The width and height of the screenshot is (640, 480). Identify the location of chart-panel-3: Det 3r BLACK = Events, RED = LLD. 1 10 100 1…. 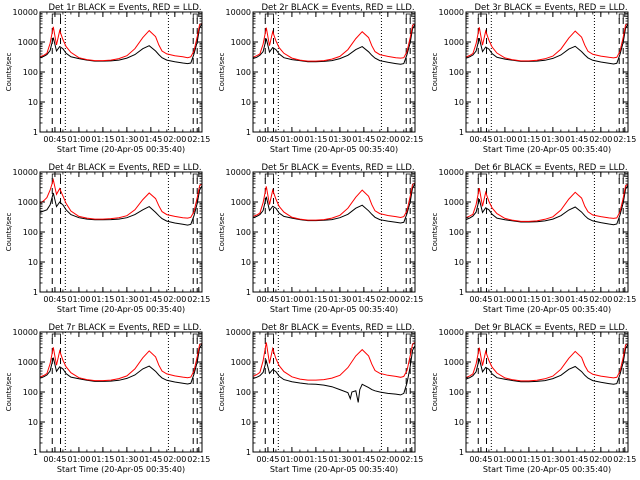
(533, 78).